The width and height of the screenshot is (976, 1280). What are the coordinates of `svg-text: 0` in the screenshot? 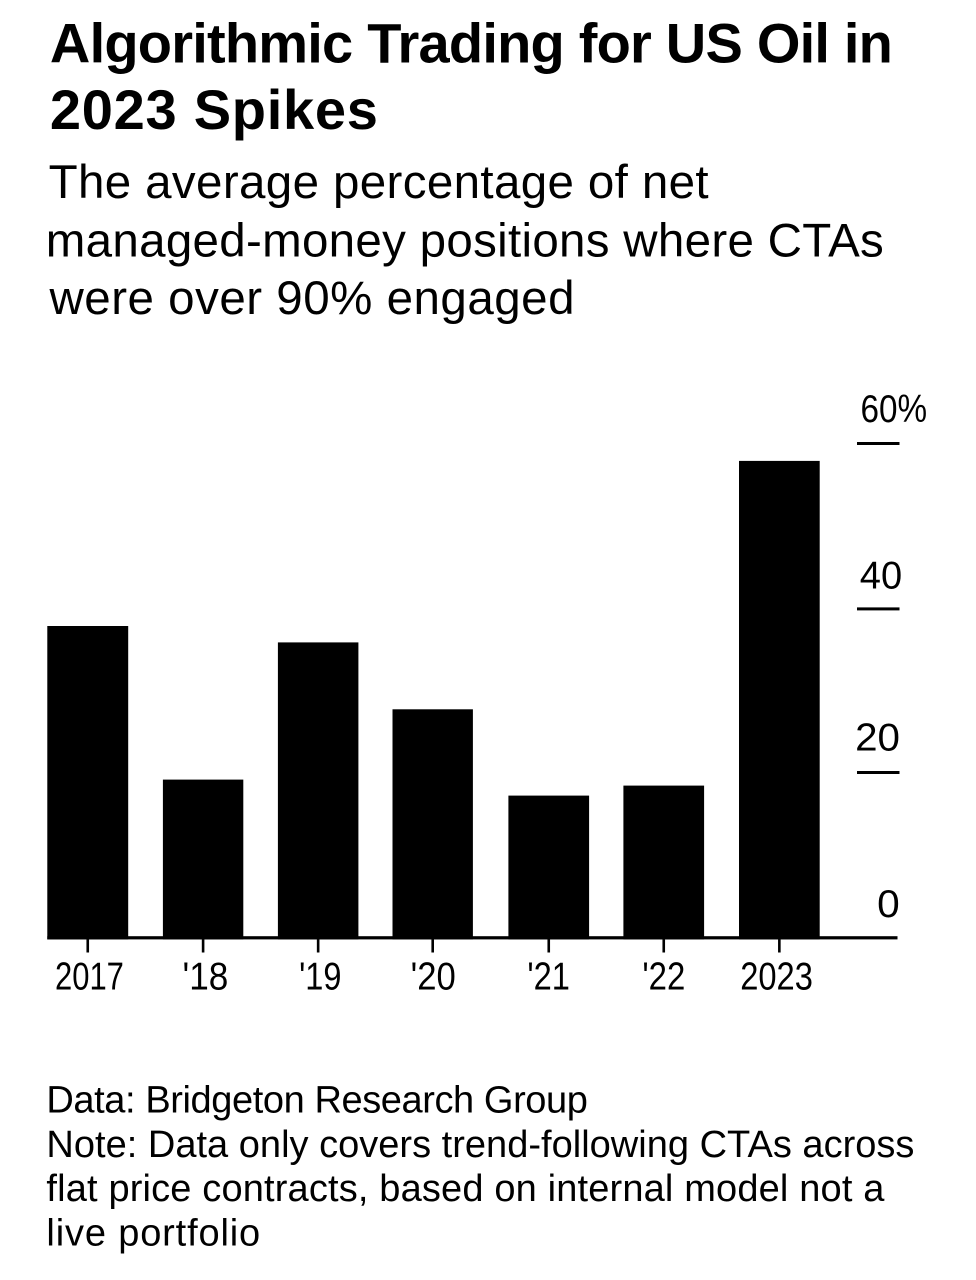 It's located at (888, 904).